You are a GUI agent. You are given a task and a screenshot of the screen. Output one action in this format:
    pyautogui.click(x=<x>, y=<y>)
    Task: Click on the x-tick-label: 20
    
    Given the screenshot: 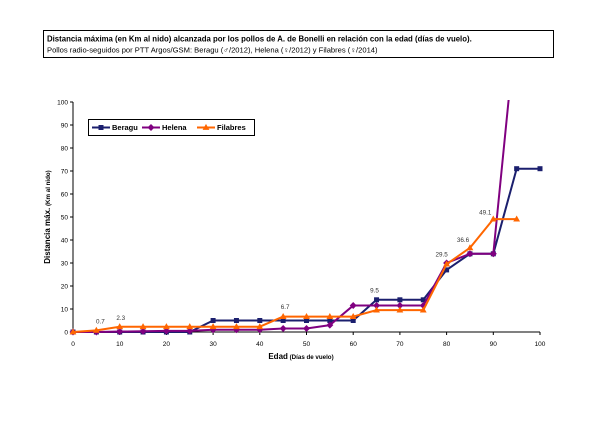 What is the action you would take?
    pyautogui.click(x=167, y=344)
    